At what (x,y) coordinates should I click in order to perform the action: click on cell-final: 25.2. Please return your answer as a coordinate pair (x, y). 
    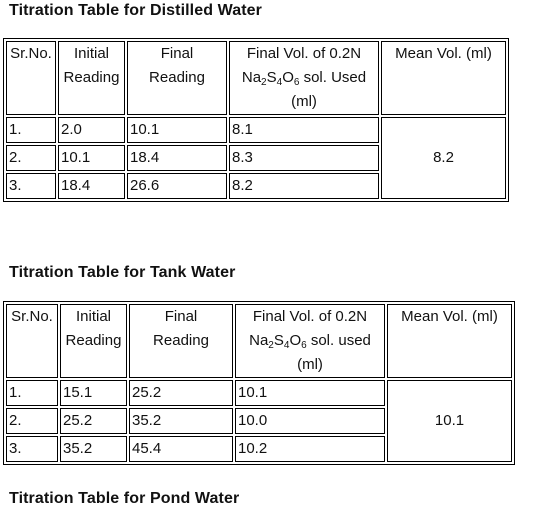
    Looking at the image, I should click on (181, 393).